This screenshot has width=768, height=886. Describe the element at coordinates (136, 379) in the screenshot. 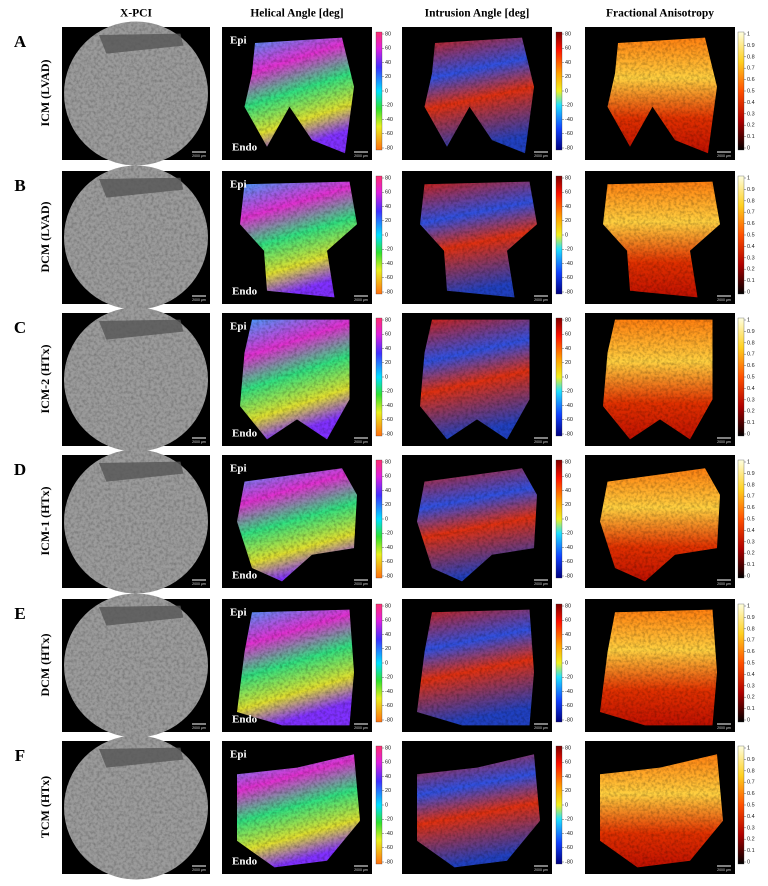

I see `xpci-texture` at that location.